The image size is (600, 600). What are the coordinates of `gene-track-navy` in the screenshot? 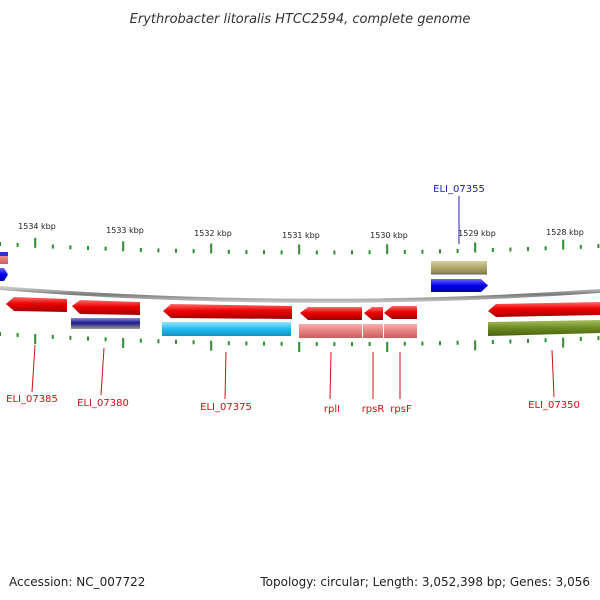 It's located at (105, 323).